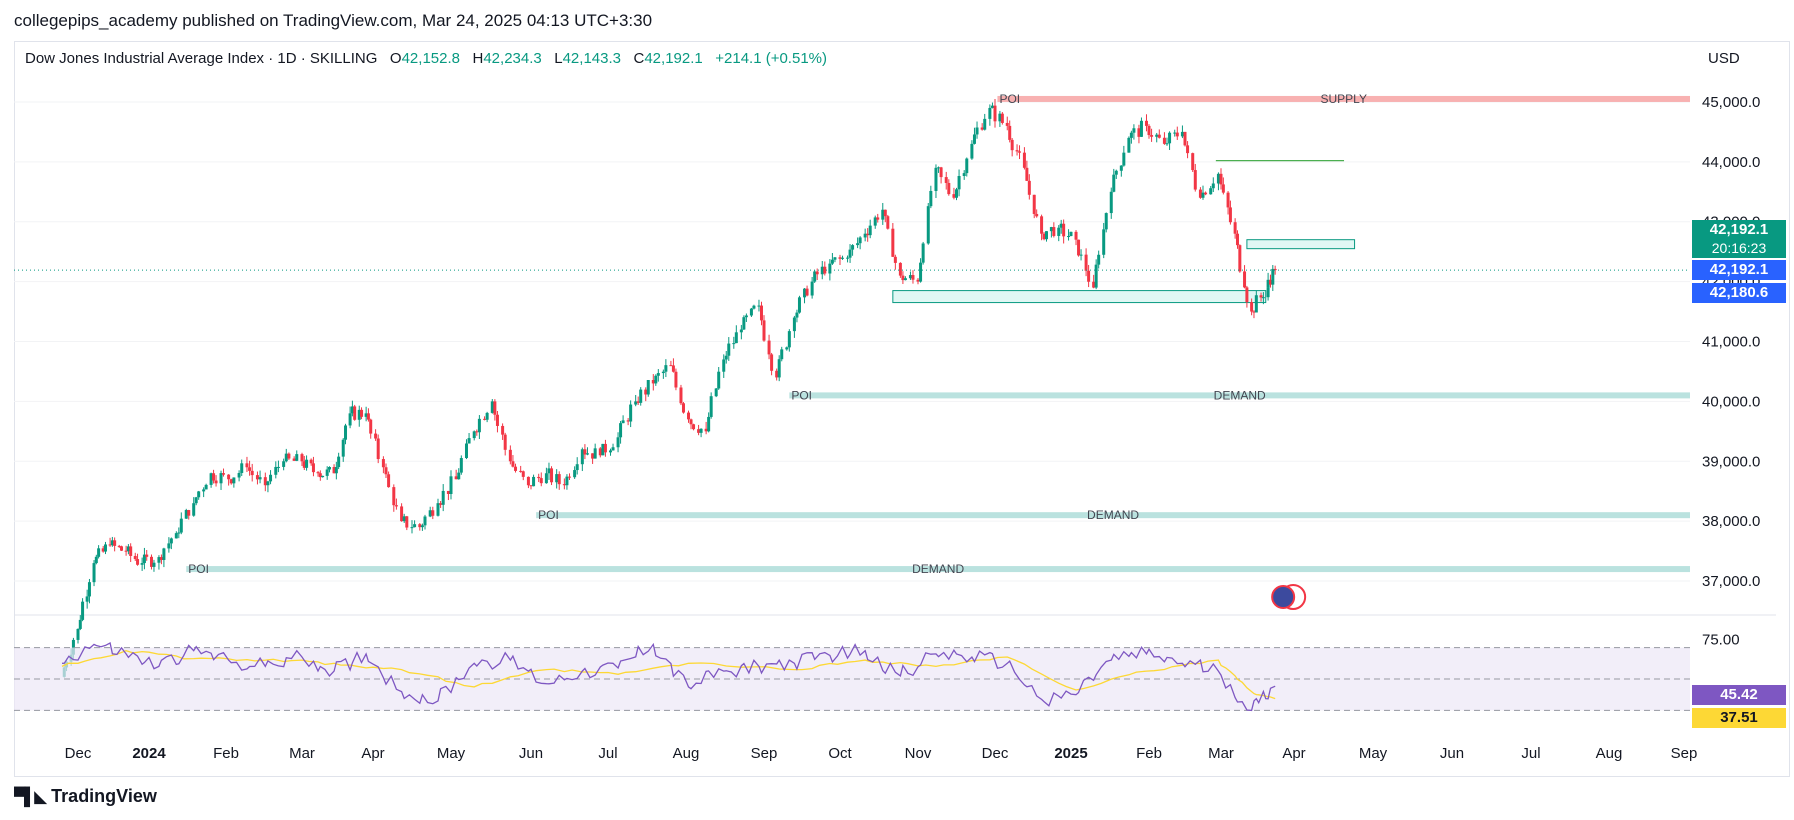  Describe the element at coordinates (639, 58) in the screenshot. I see `close-label: C` at that location.